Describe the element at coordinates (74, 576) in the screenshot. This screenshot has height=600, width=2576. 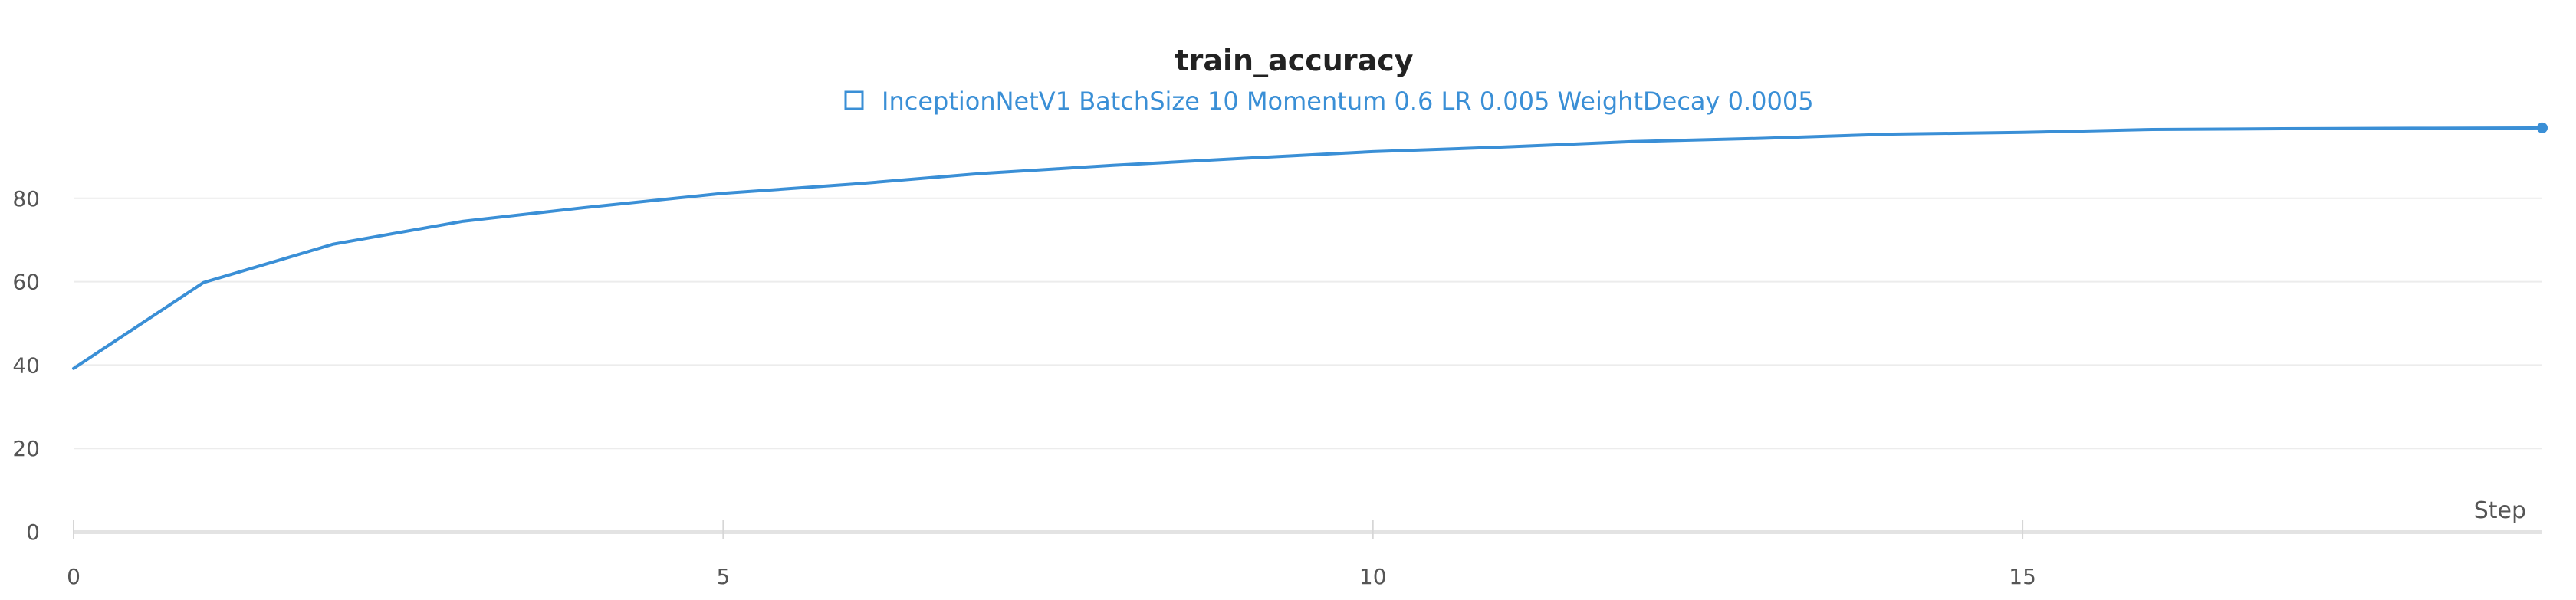
I see `x-tick-label: 0` at that location.